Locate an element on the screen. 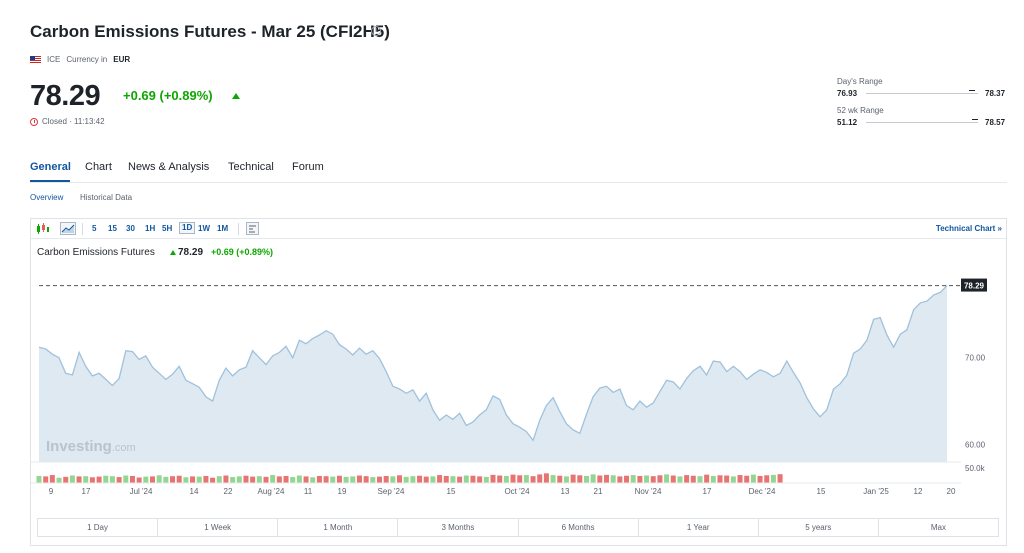  clock-icon is located at coordinates (34, 122).